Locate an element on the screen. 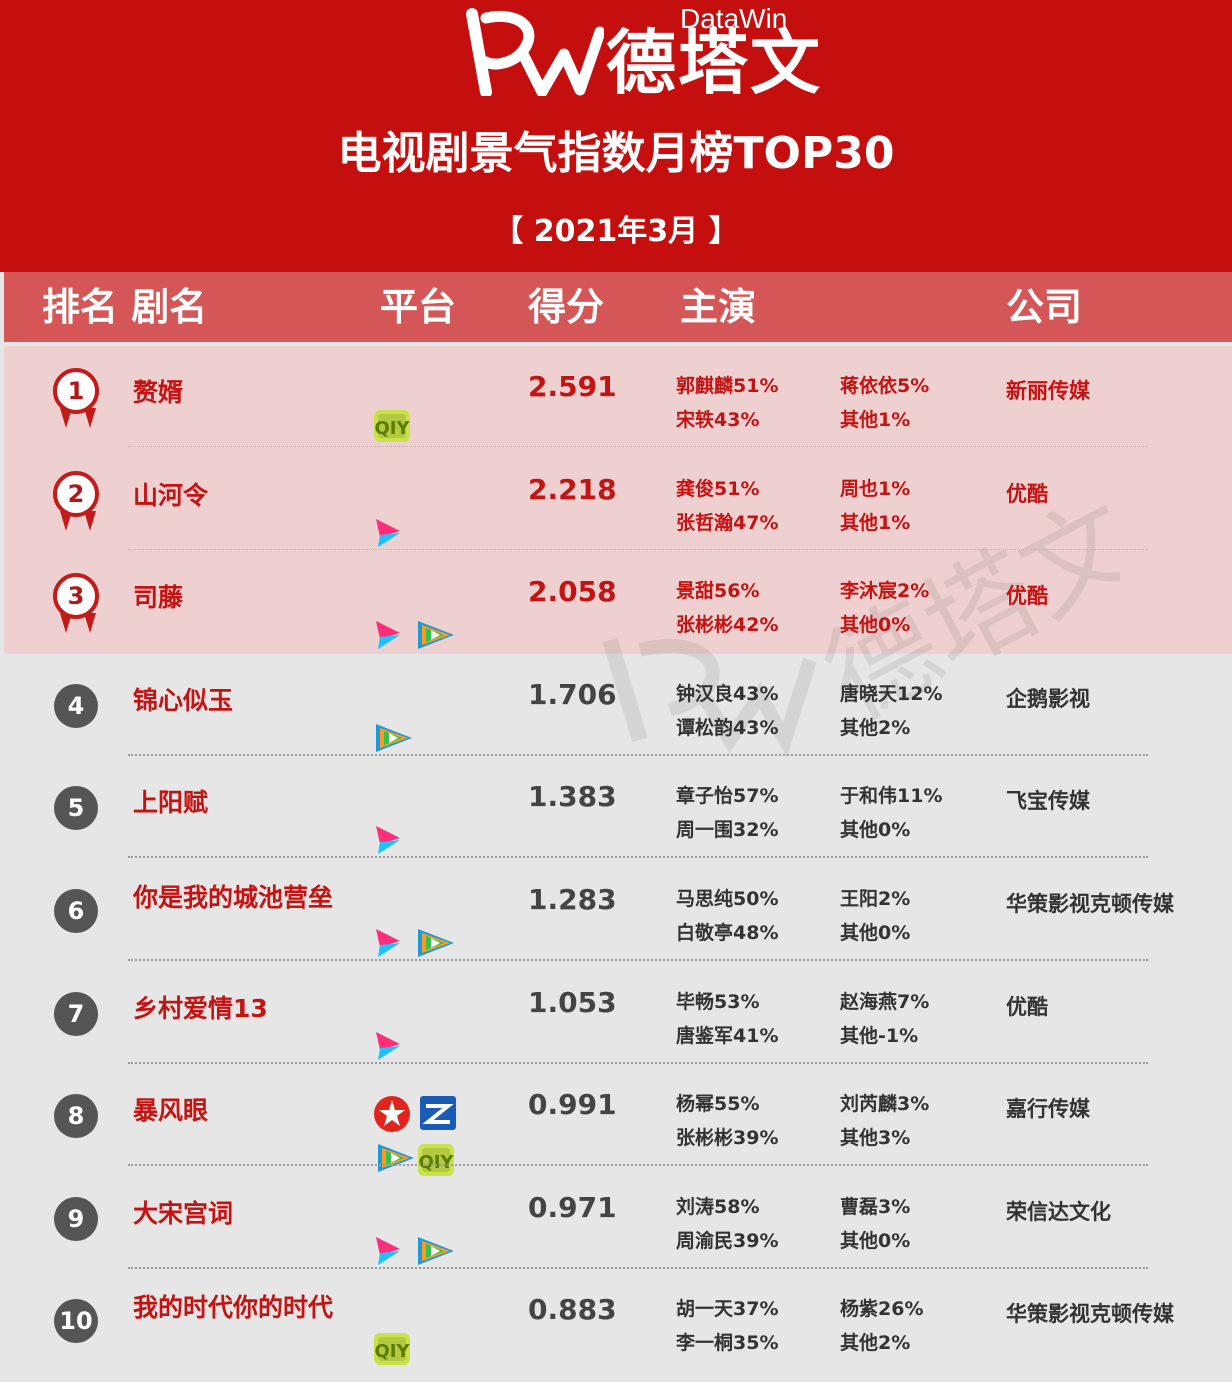  actor-share: 马思纯50% is located at coordinates (727, 899).